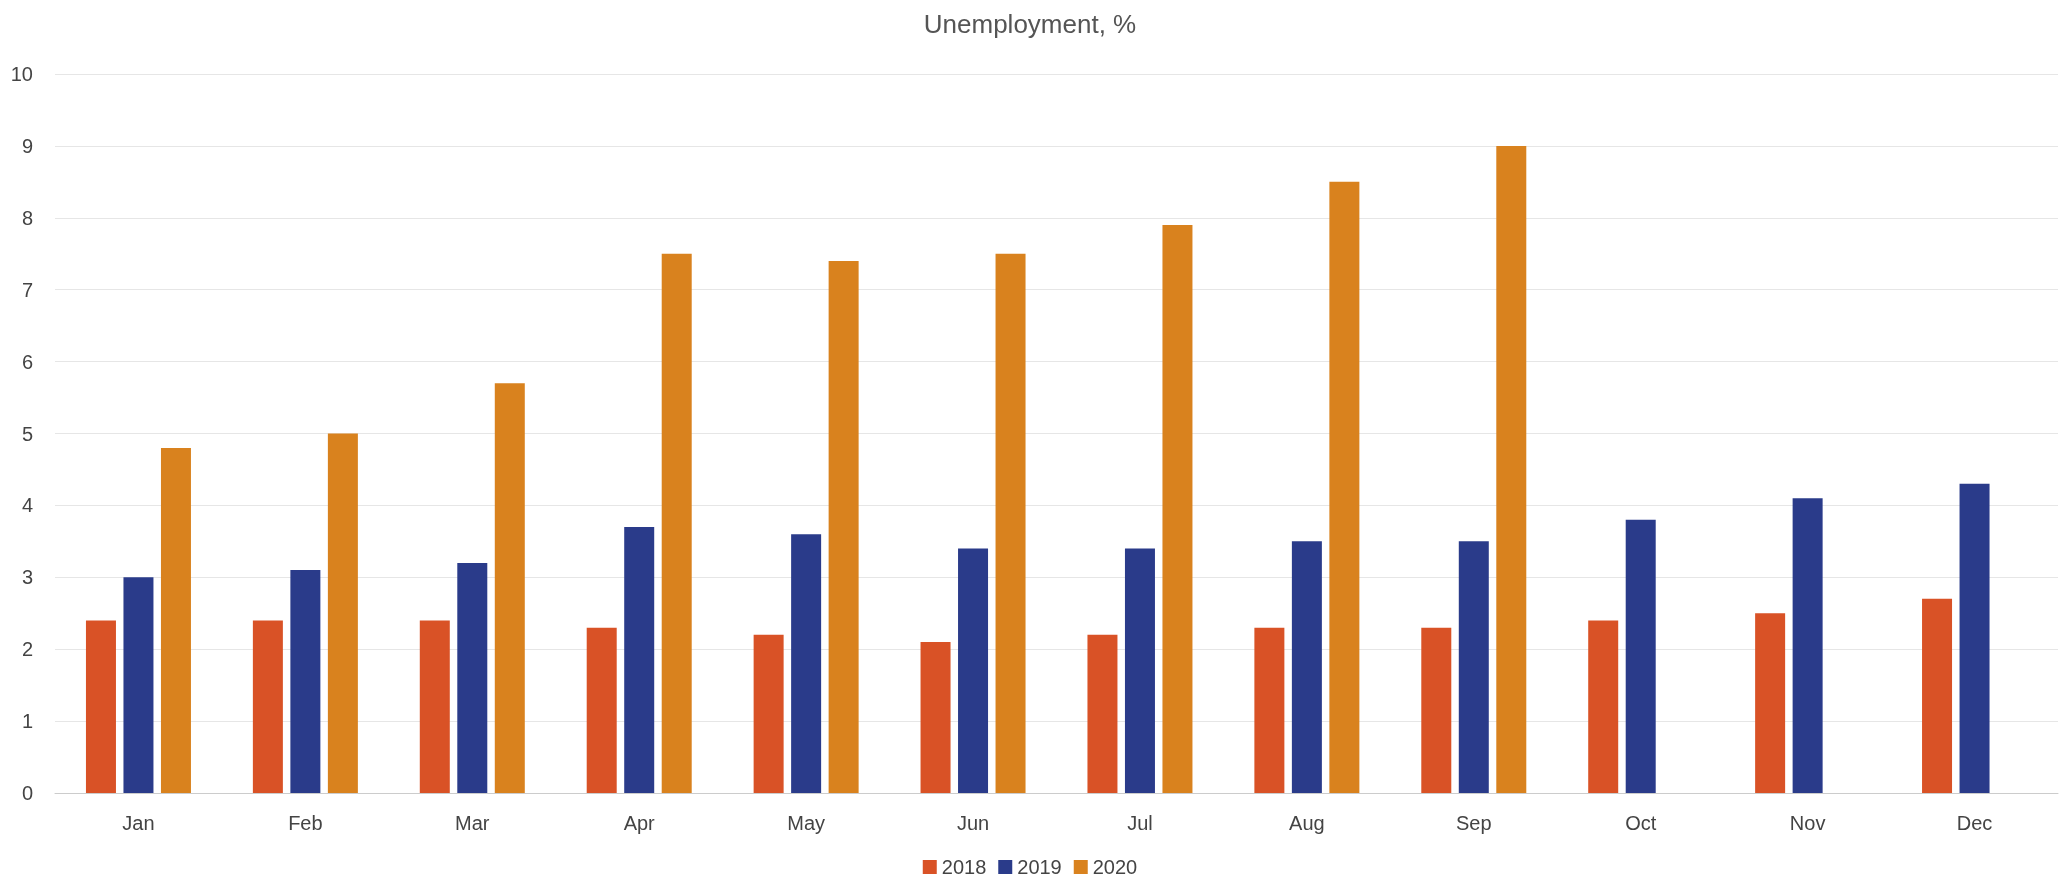 The image size is (2060, 884). What do you see at coordinates (1307, 823) in the screenshot?
I see `x-tick-label: Aug` at bounding box center [1307, 823].